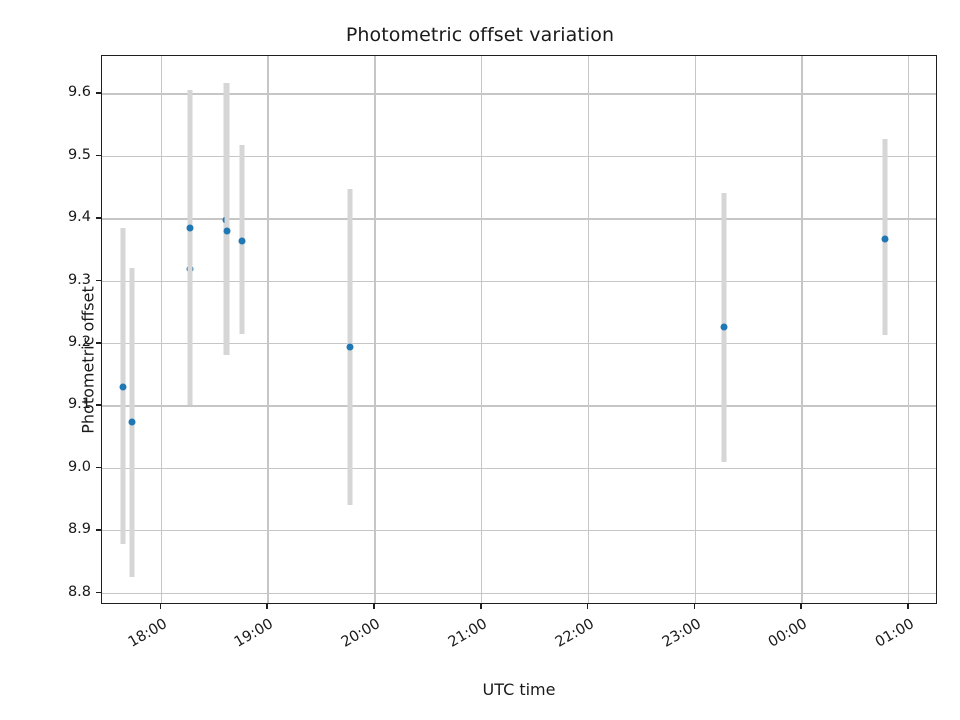  What do you see at coordinates (79, 404) in the screenshot?
I see `y-tick-label: 9.1` at bounding box center [79, 404].